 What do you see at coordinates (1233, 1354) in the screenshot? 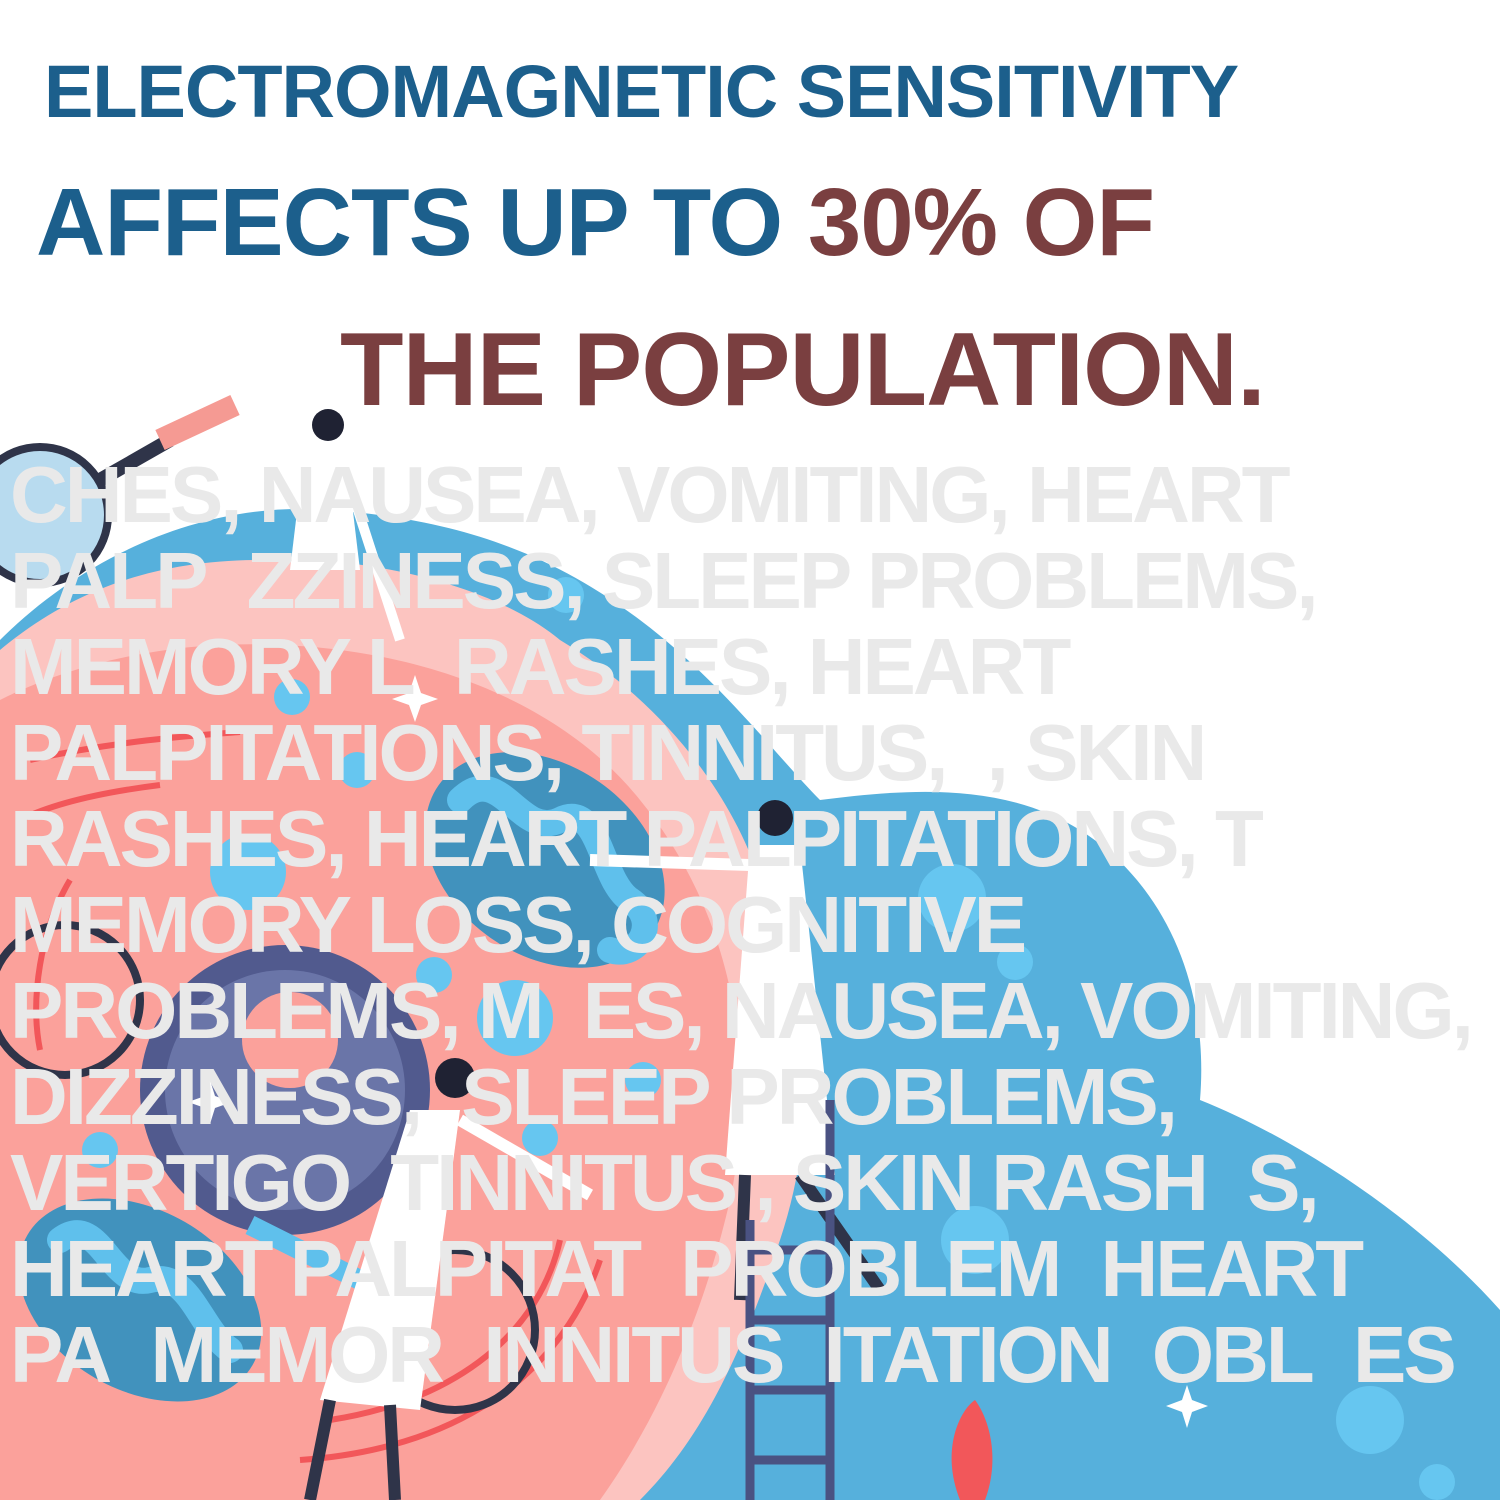
I see `bg-text-row: OBL` at bounding box center [1233, 1354].